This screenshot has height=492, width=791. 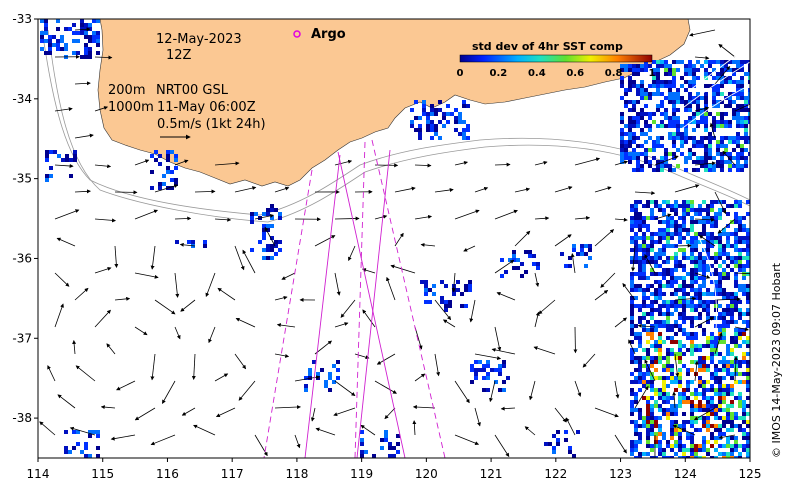 I want to click on x-tick-label: 116, so click(x=167, y=474).